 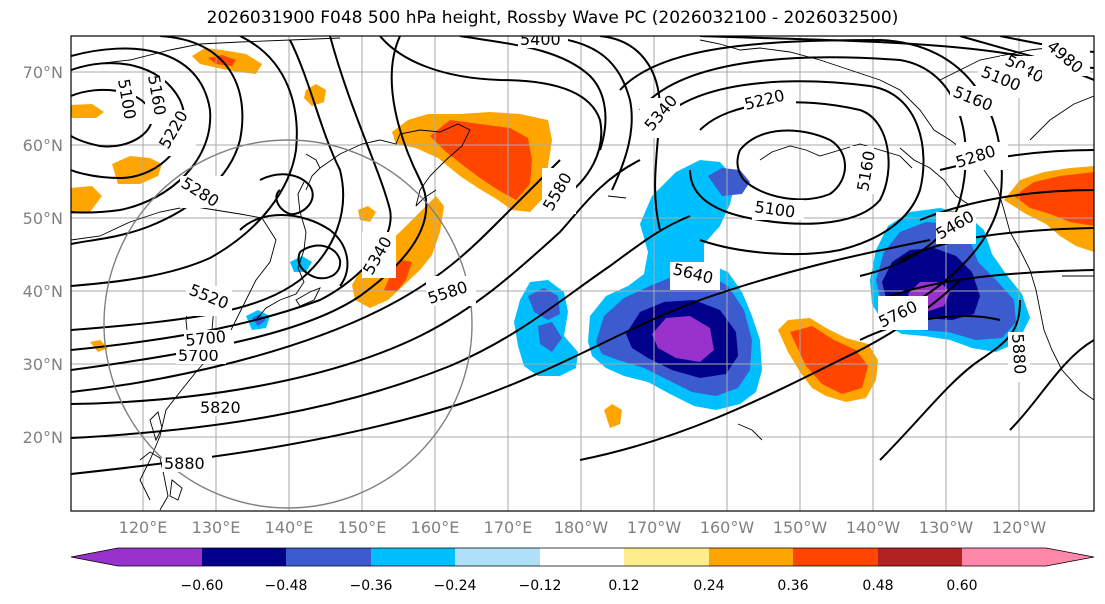 I want to click on lat-label: 40°N, so click(x=43, y=291).